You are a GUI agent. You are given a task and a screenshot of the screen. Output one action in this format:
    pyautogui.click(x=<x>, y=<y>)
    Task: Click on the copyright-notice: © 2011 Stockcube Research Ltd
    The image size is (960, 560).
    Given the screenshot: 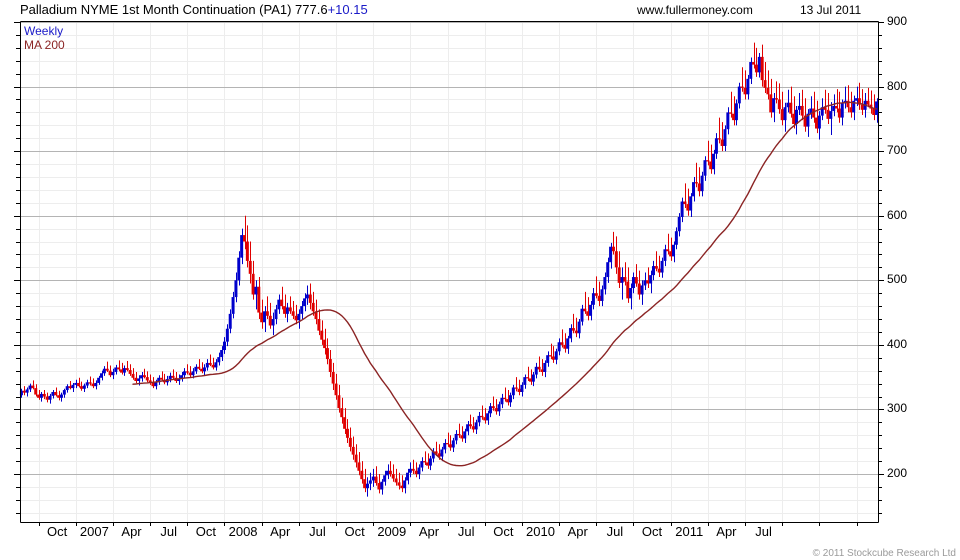 What is the action you would take?
    pyautogui.click(x=884, y=553)
    